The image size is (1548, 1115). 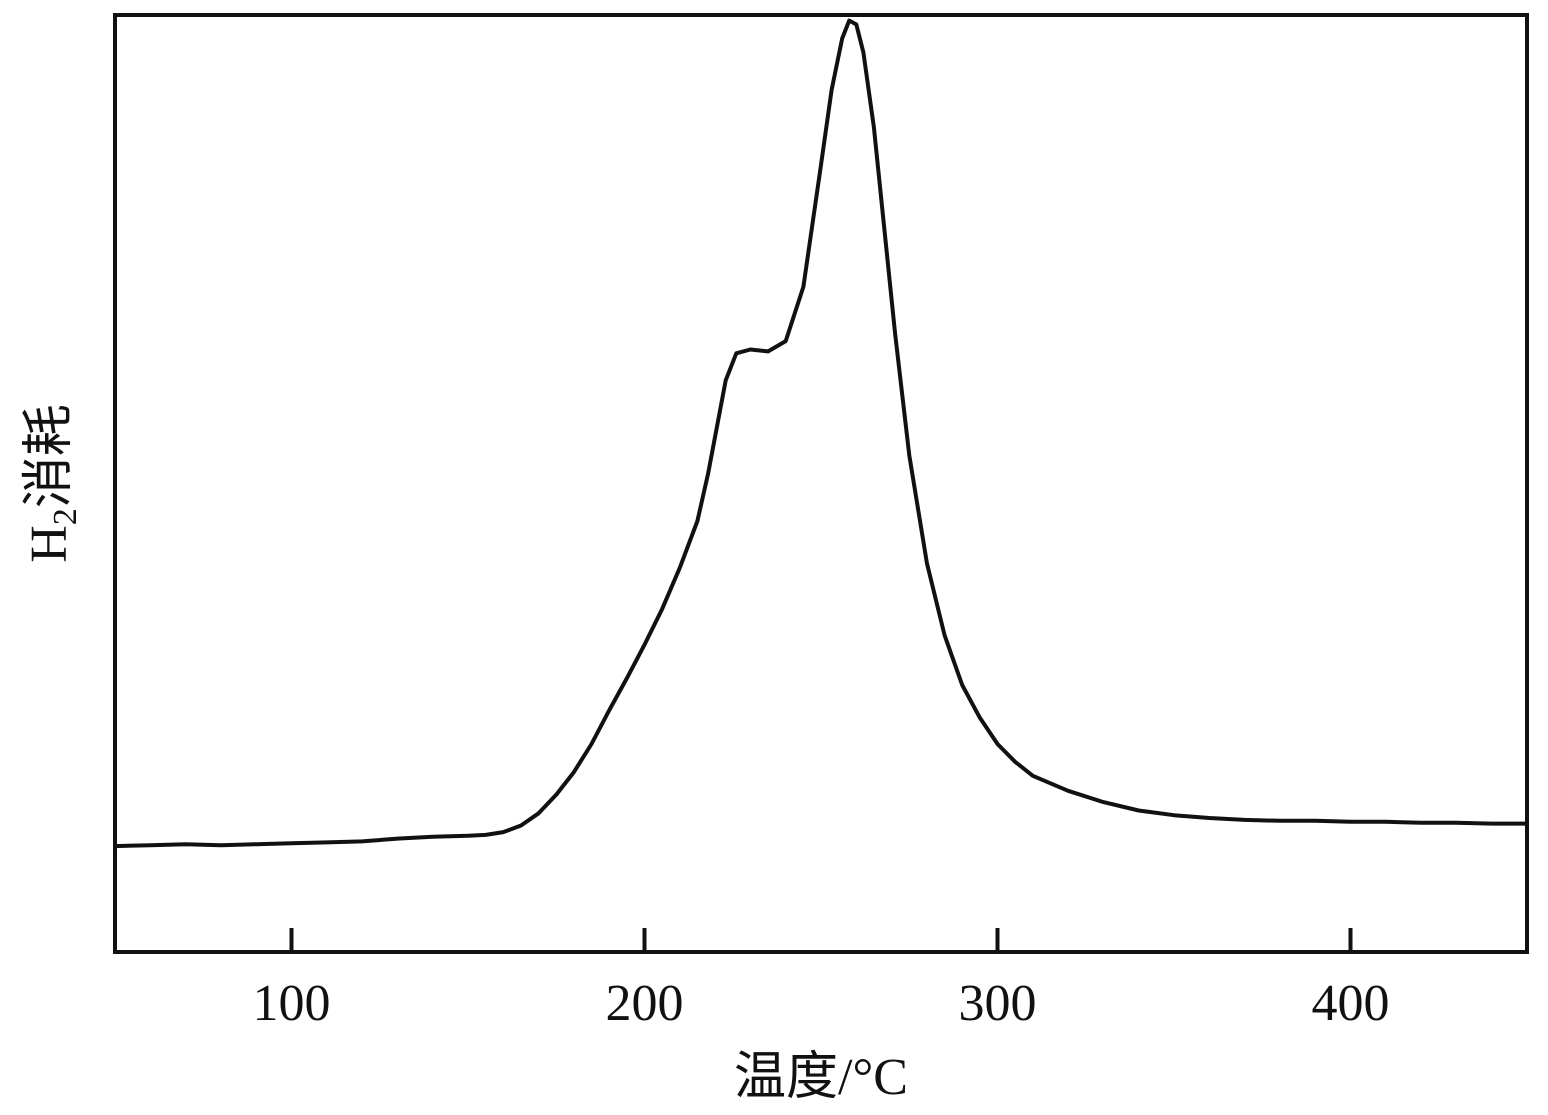 I want to click on y-axis-title: H2消耗, so click(x=52, y=483).